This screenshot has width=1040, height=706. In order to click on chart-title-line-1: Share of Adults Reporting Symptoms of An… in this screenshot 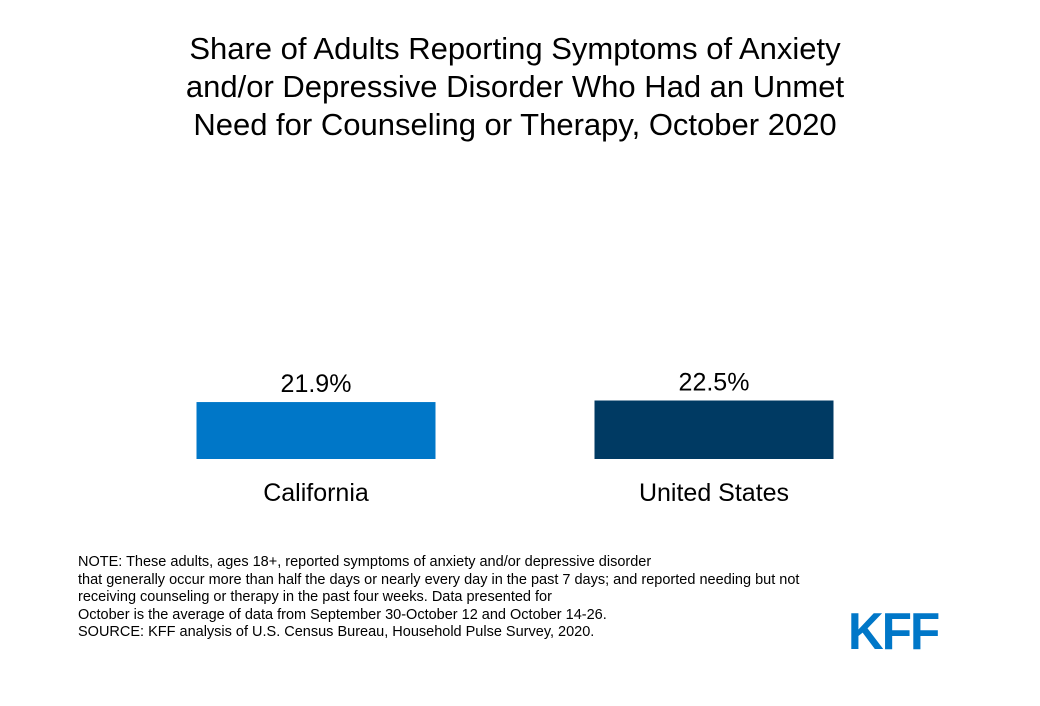, I will do `click(515, 48)`.